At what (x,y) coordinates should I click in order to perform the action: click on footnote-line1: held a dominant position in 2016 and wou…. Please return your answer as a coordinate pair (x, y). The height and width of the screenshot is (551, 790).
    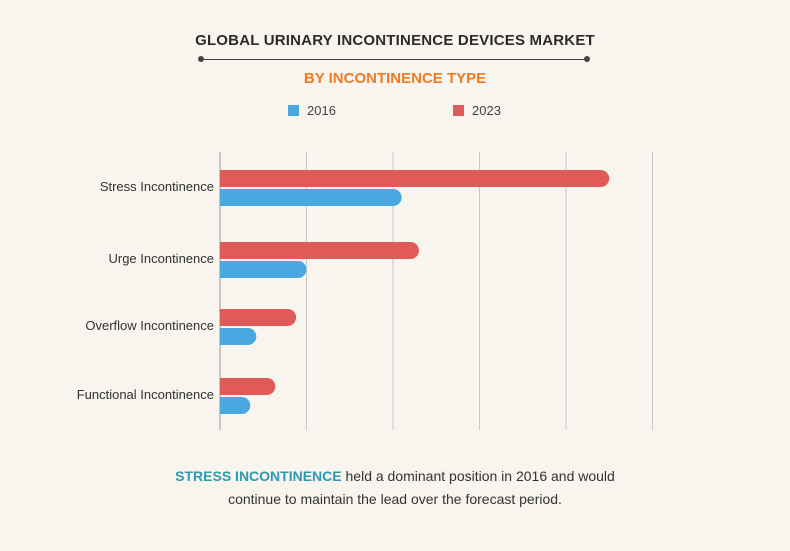
    Looking at the image, I should click on (478, 476).